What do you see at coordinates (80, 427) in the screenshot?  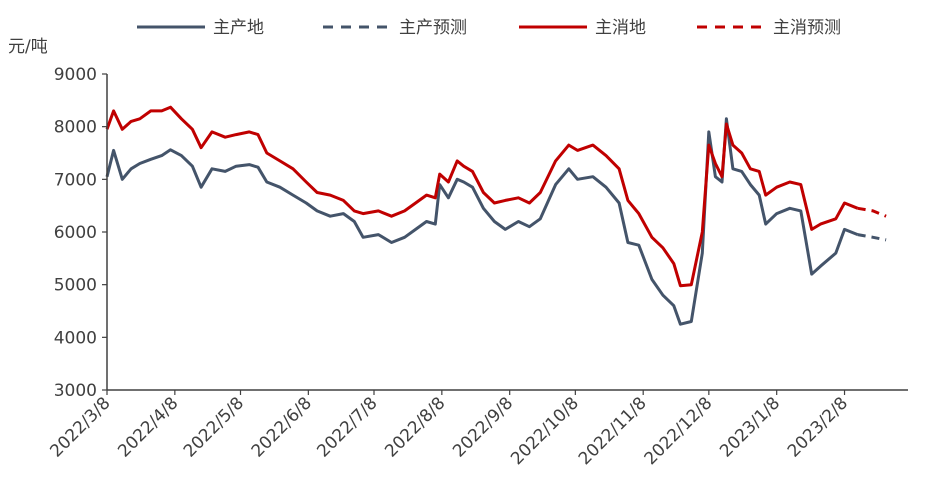 I see `x-tick-label: 2022/3/8` at bounding box center [80, 427].